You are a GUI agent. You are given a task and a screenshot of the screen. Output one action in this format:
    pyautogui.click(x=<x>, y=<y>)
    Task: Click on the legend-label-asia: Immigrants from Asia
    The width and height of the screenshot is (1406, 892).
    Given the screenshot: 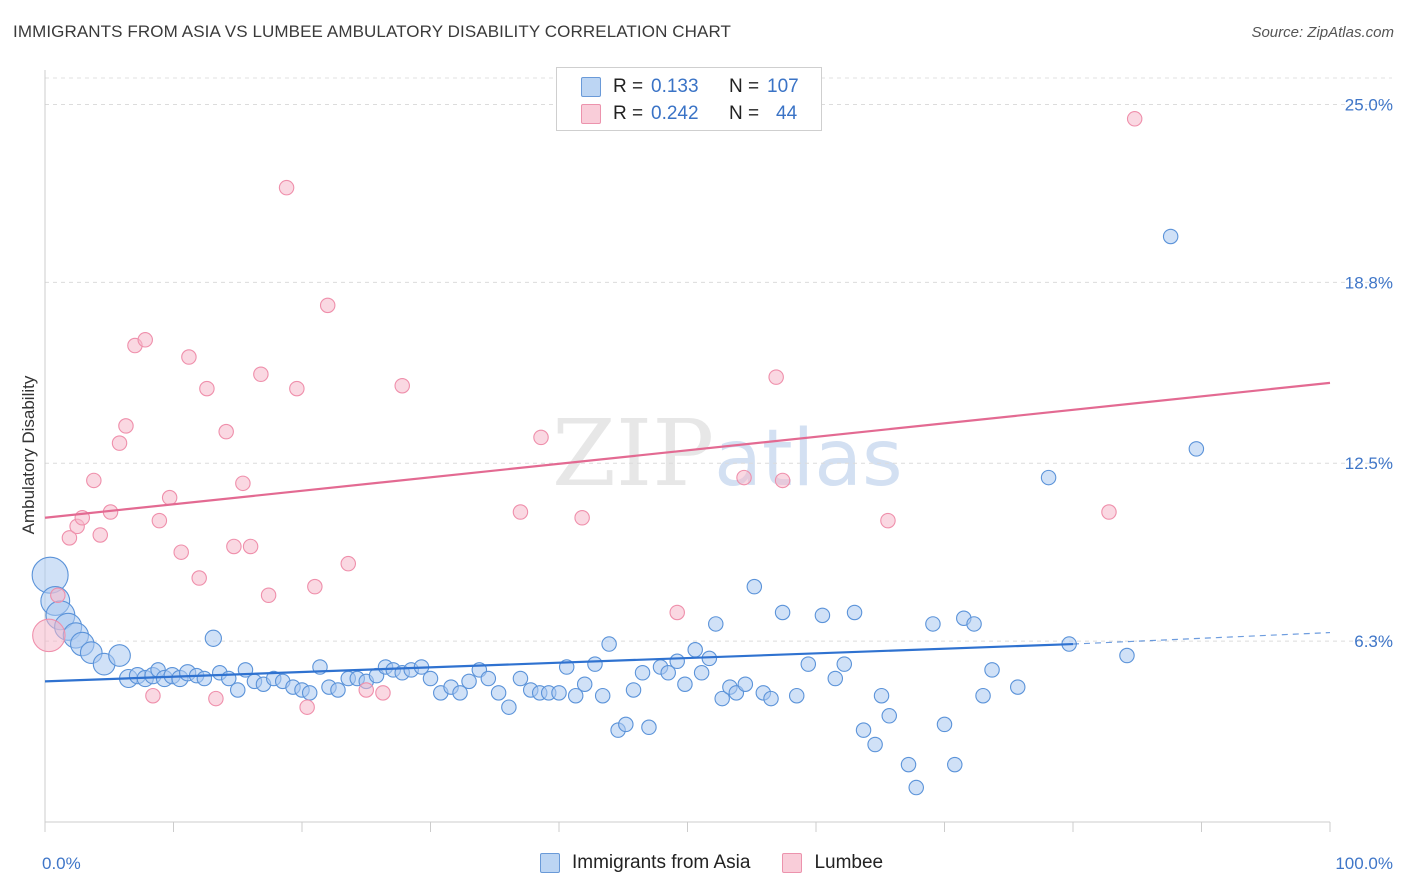 What is the action you would take?
    pyautogui.click(x=661, y=862)
    